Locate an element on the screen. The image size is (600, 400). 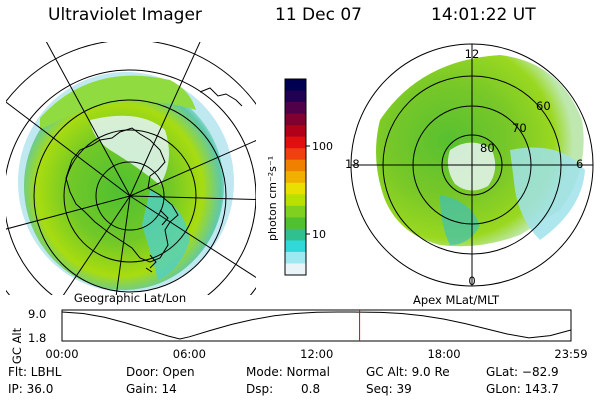
altitude-x-tick-label: 12:00 is located at coordinates (316, 354).